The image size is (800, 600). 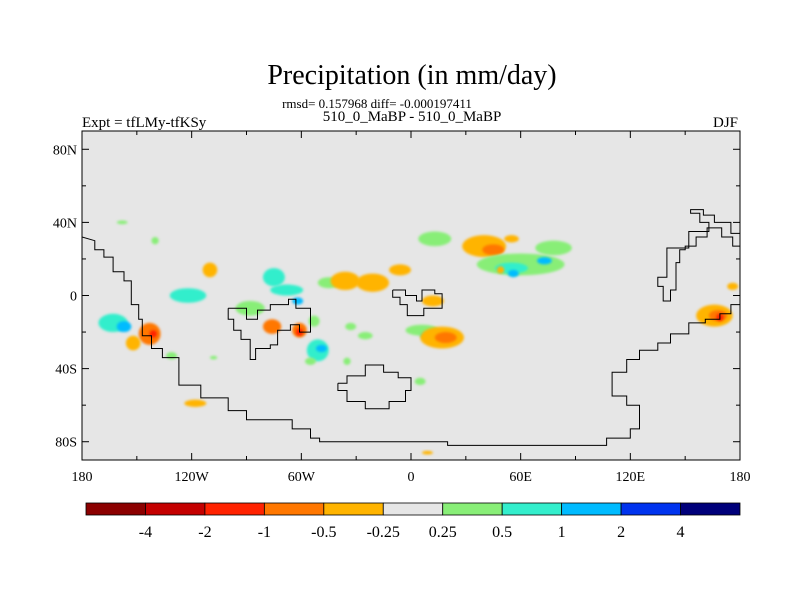 I want to click on y-tick-label: 80N, so click(x=65, y=150).